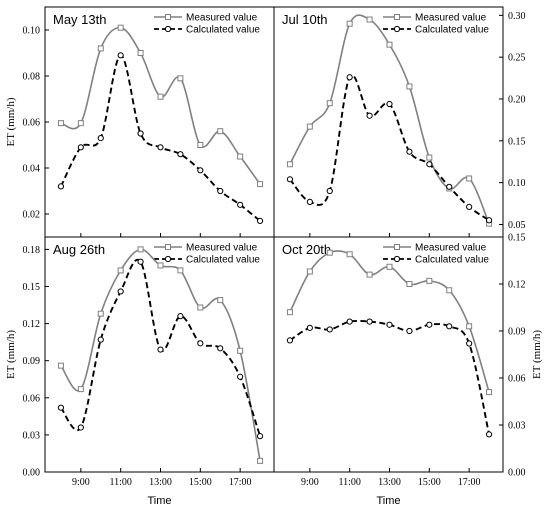 The height and width of the screenshot is (508, 550). I want to click on series-line-calculated, so click(160, 138).